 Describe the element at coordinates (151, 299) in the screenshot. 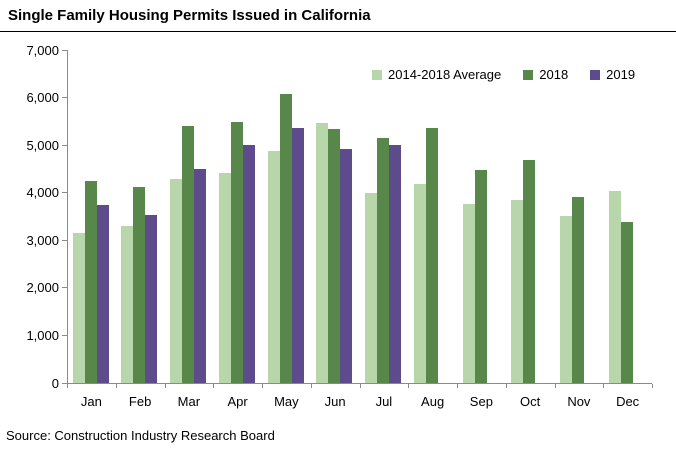

I see `bar-2019-feb` at that location.